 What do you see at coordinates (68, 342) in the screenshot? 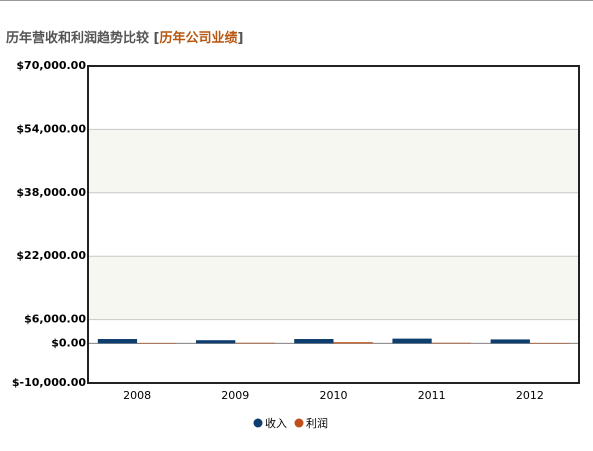
I see `y-tick-label: $0.00` at bounding box center [68, 342].